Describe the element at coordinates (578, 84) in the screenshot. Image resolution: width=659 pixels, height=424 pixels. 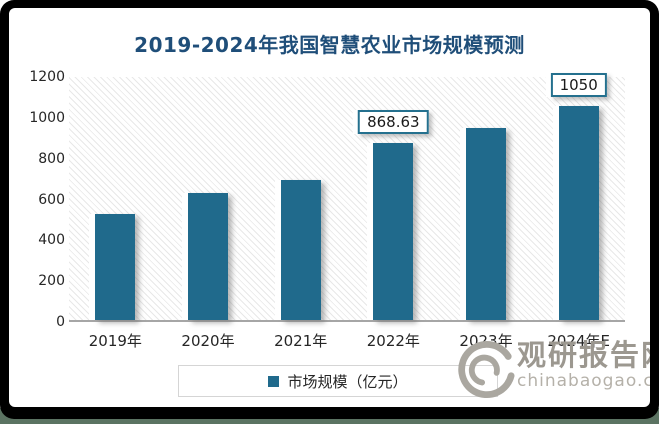
I see `data-label: 1050` at that location.